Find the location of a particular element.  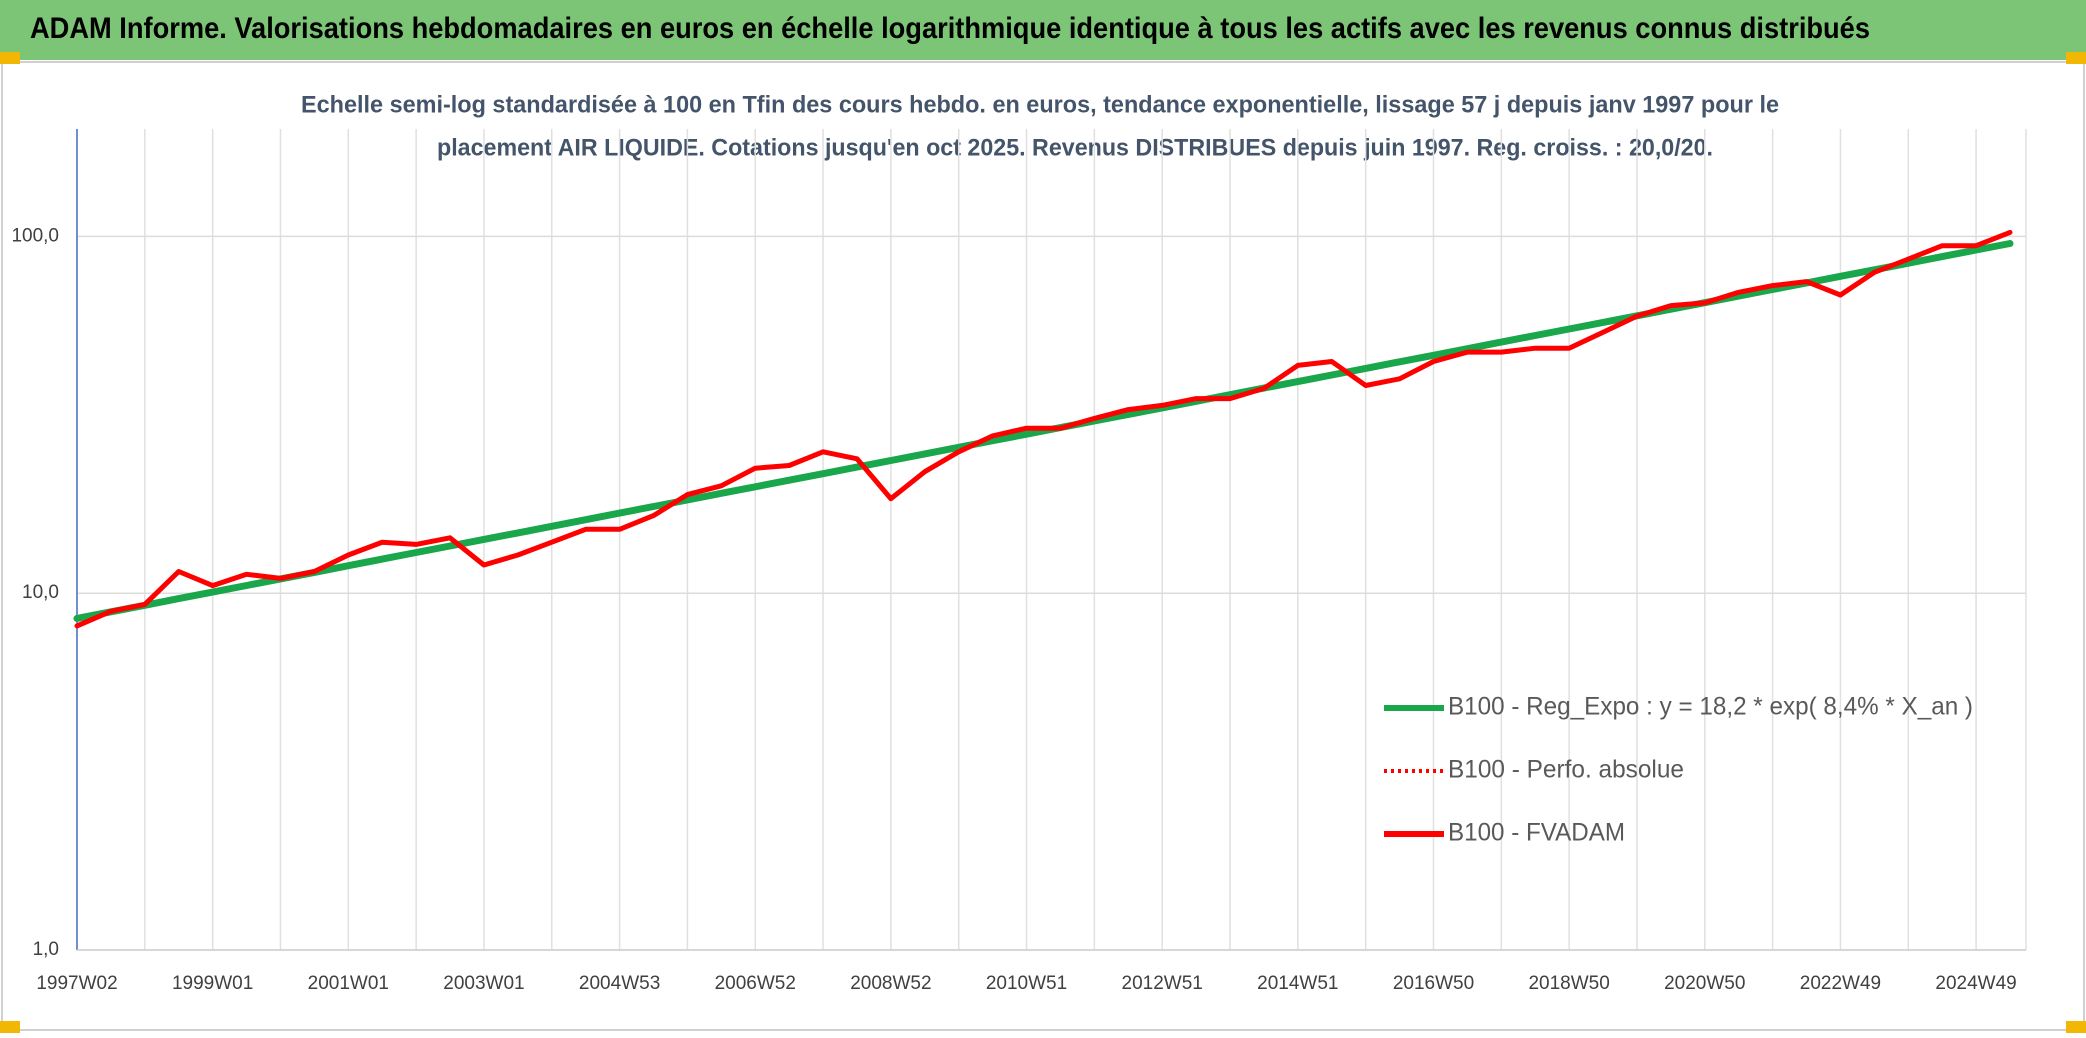

x-tick-label: 2018W50 is located at coordinates (1568, 983).